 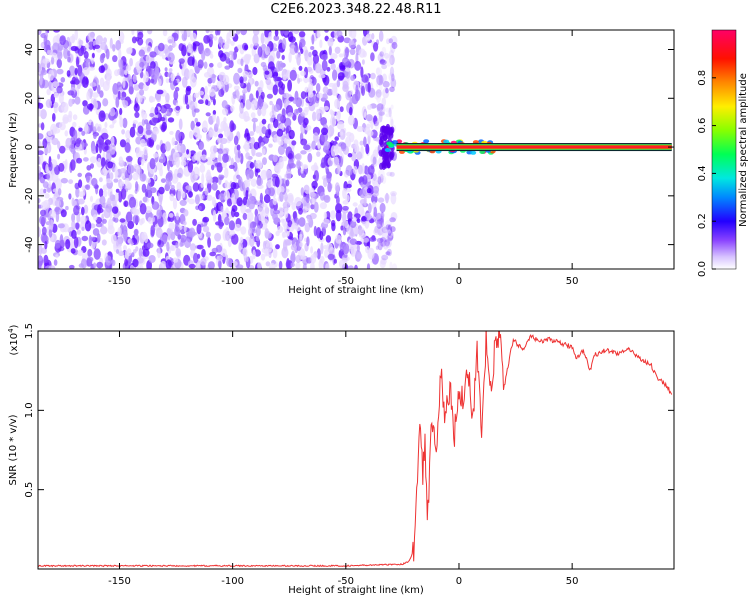 I want to click on snr-x-tick-label: 0, so click(x=459, y=581).